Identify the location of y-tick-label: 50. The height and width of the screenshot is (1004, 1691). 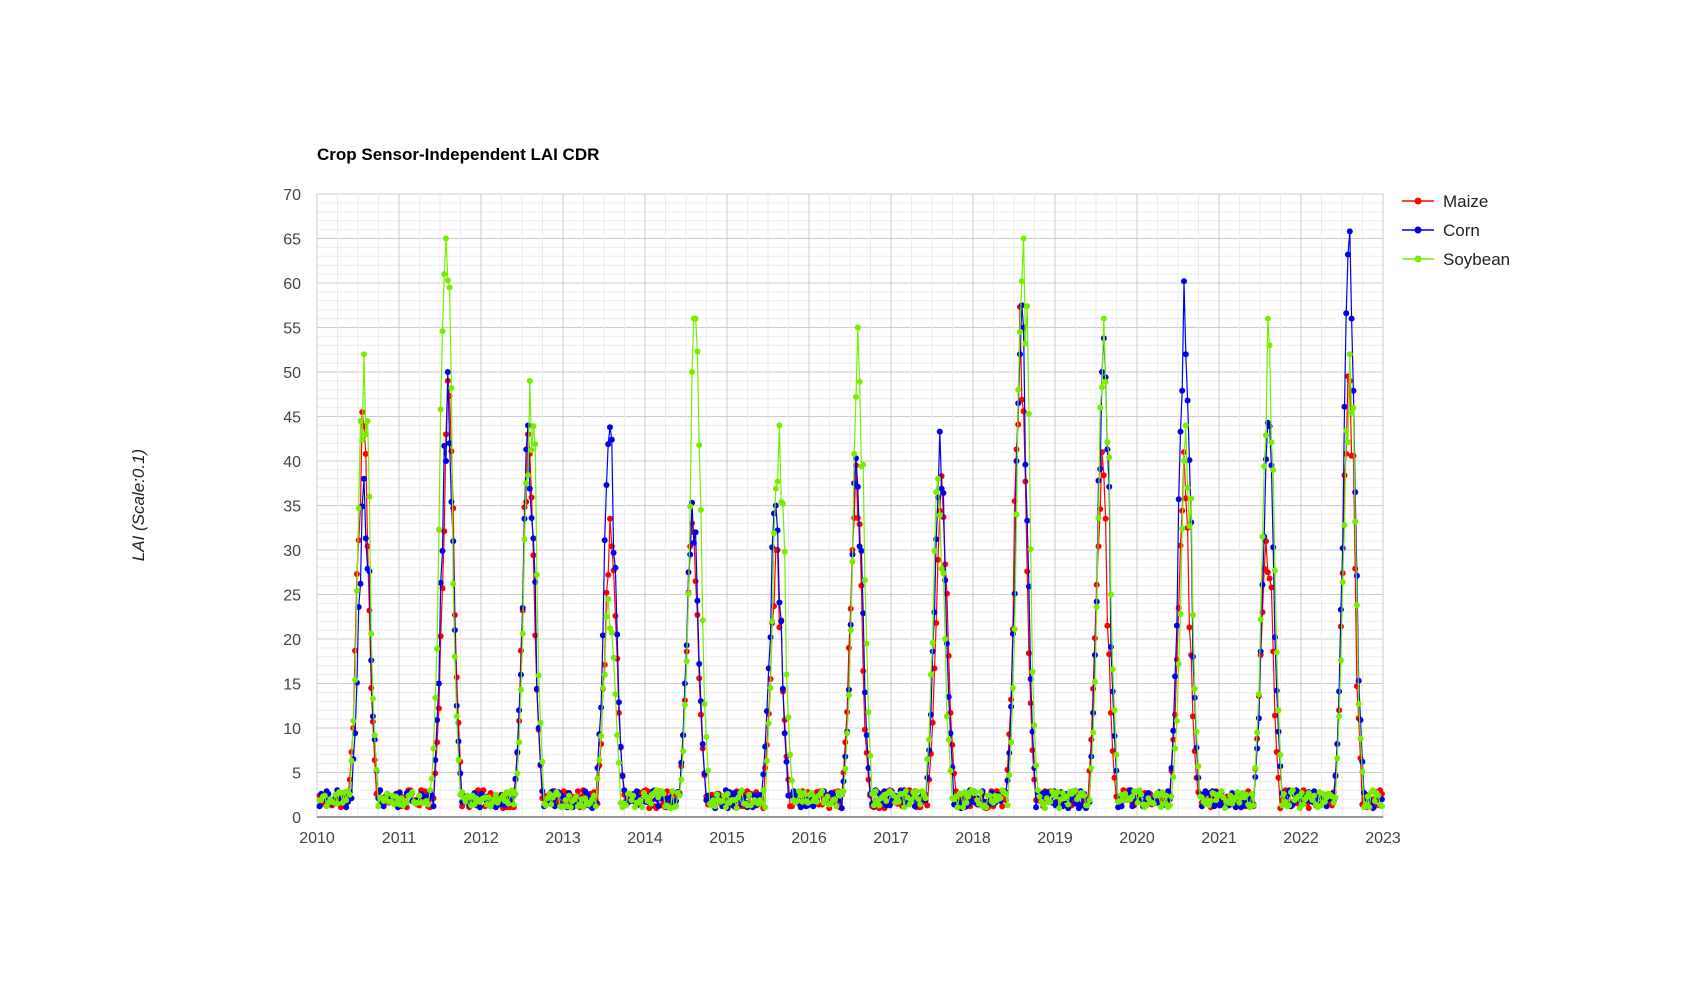
(292, 373).